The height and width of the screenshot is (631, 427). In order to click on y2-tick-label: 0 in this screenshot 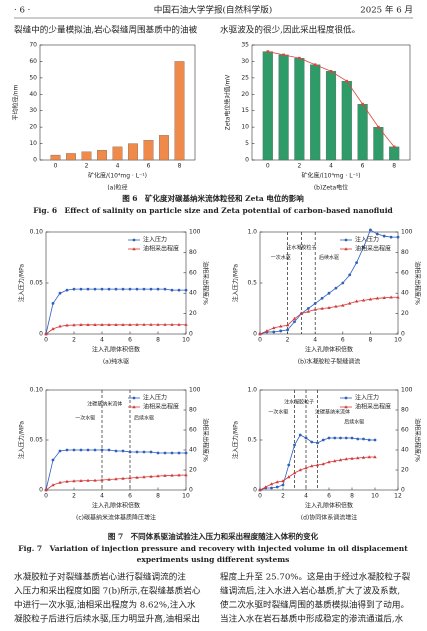, I will do `click(403, 334)`.